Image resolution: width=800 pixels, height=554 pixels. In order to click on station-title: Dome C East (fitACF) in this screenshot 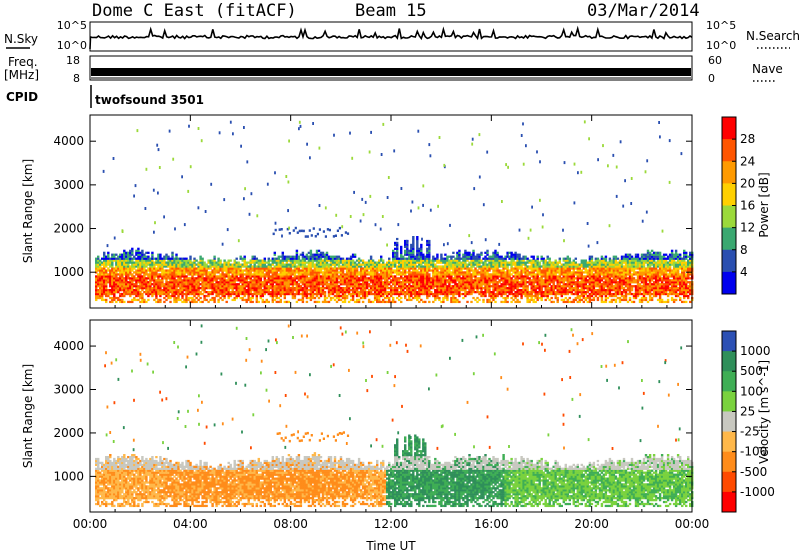, I will do `click(194, 11)`.